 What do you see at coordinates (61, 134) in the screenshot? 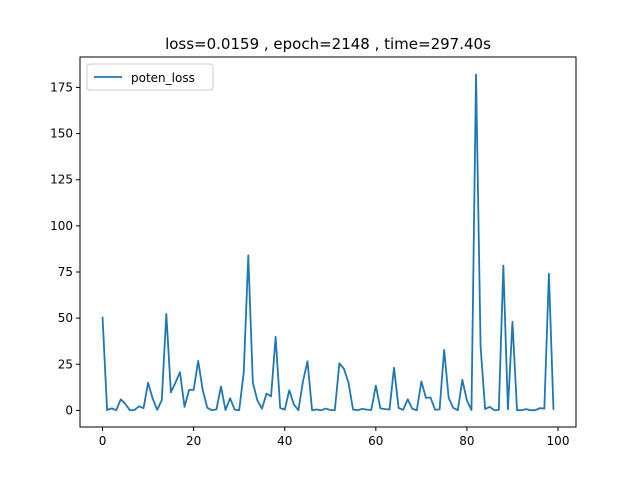
I see `y-tick-label: 150` at bounding box center [61, 134].